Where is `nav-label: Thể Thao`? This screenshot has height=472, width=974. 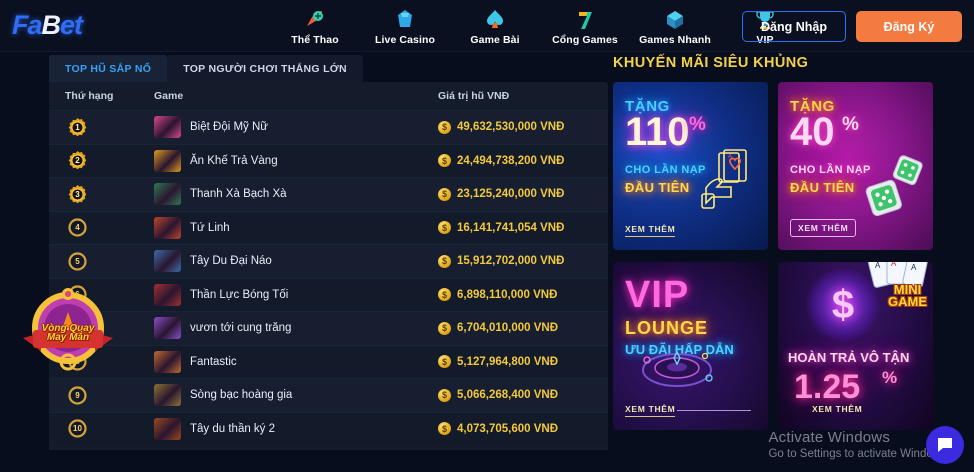
nav-label: Thể Thao is located at coordinates (315, 39).